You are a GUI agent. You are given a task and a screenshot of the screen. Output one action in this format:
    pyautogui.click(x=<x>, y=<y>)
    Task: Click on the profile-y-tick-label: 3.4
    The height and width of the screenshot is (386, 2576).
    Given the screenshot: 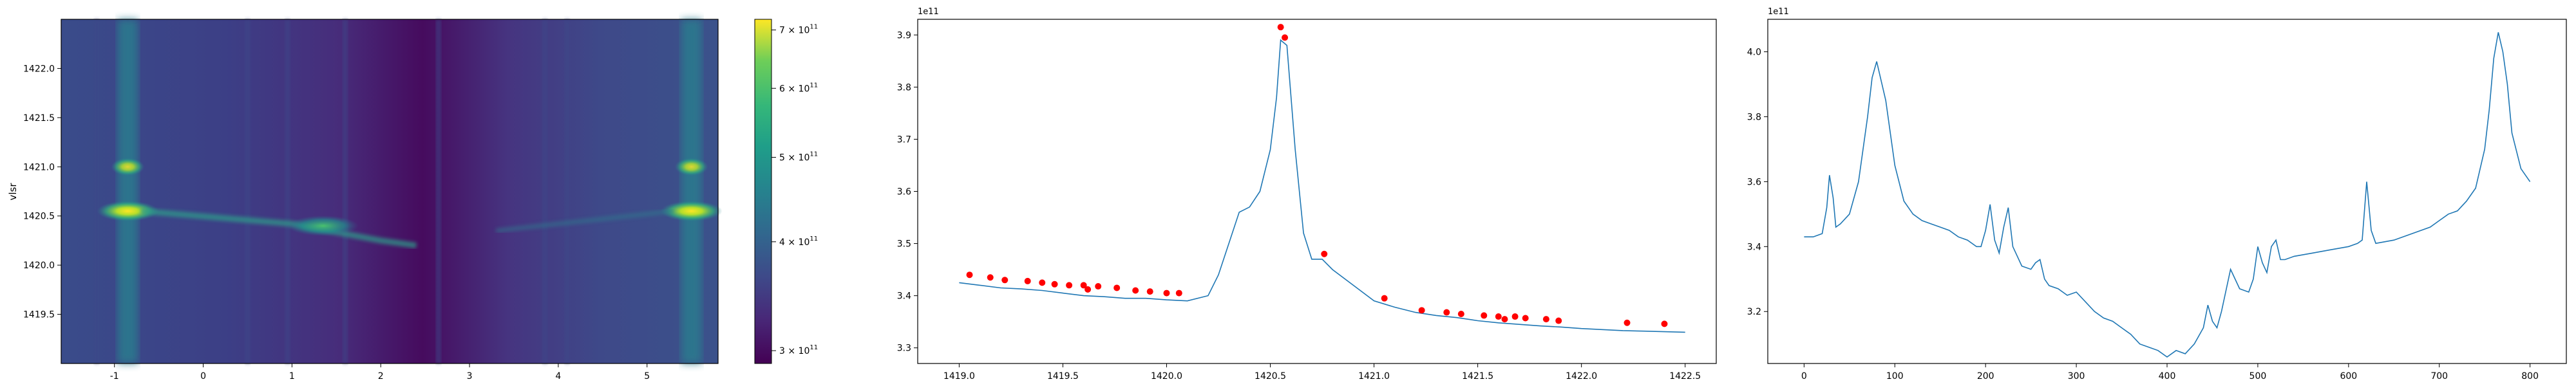 What is the action you would take?
    pyautogui.click(x=1754, y=247)
    